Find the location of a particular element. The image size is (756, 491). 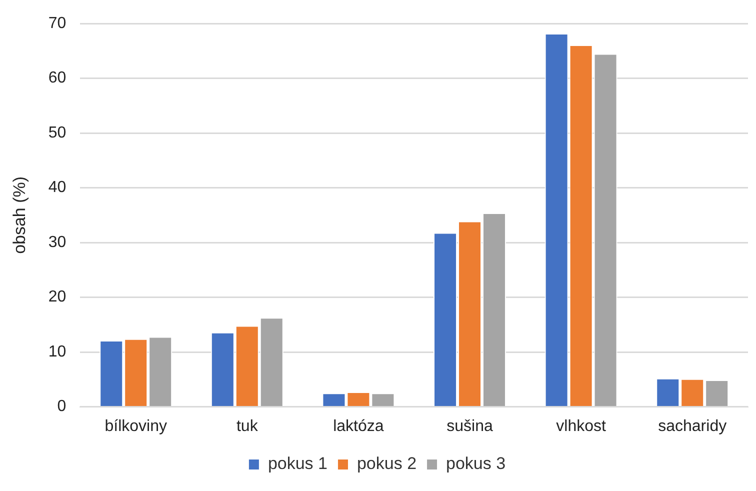

x-tick-label: sacharidy is located at coordinates (692, 426).